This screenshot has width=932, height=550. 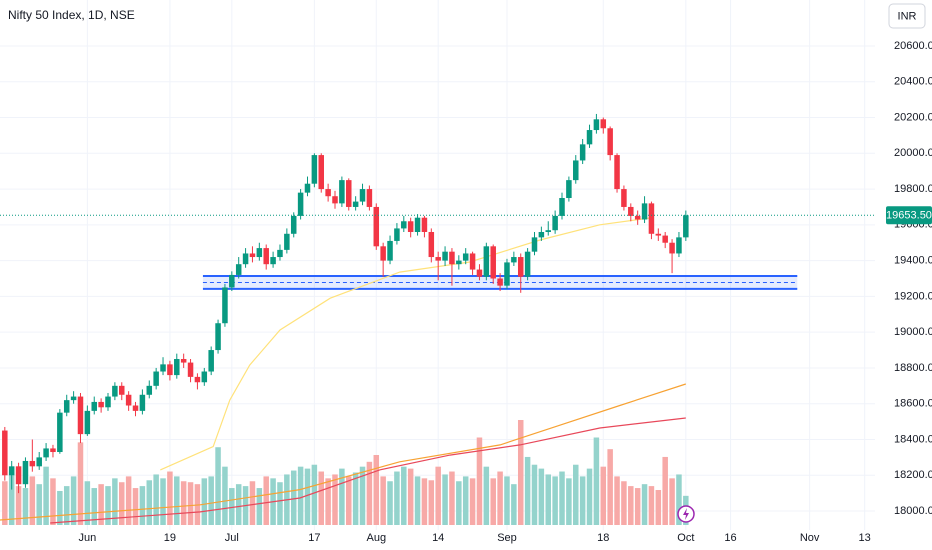 What do you see at coordinates (232, 538) in the screenshot?
I see `x-tick-label: Jul` at bounding box center [232, 538].